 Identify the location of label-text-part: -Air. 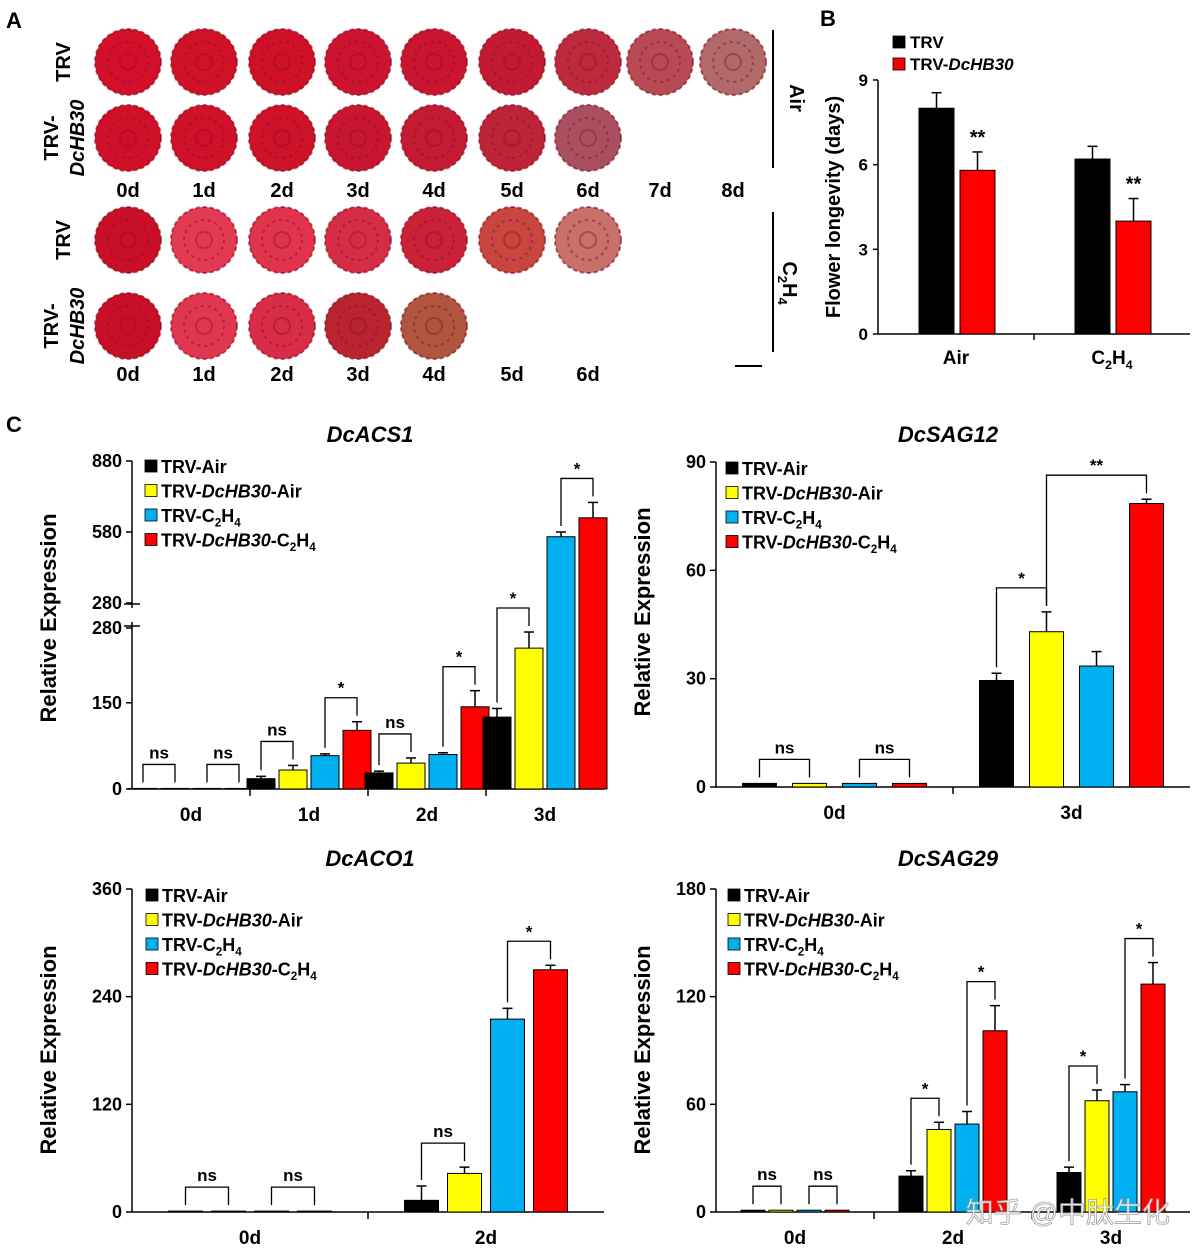
(286, 492).